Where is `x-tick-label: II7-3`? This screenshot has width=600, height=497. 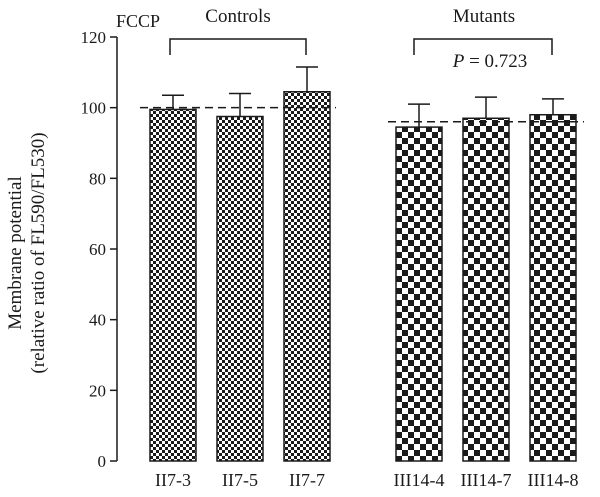 x-tick-label: II7-3 is located at coordinates (173, 480).